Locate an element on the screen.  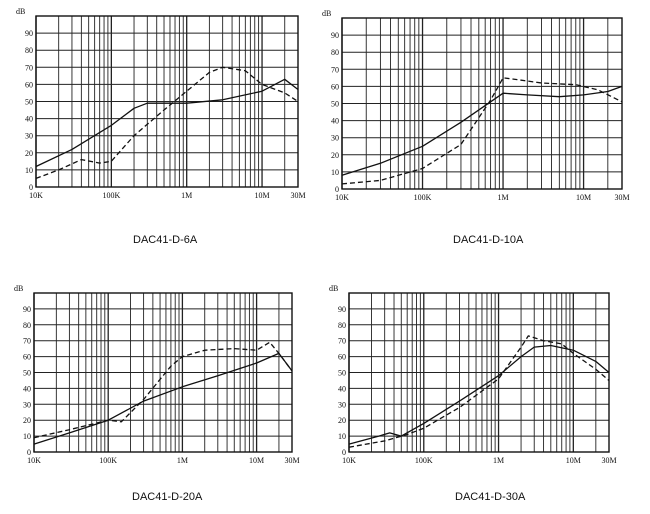
chart-caption-1: DAC41-D-6A is located at coordinates (165, 240).